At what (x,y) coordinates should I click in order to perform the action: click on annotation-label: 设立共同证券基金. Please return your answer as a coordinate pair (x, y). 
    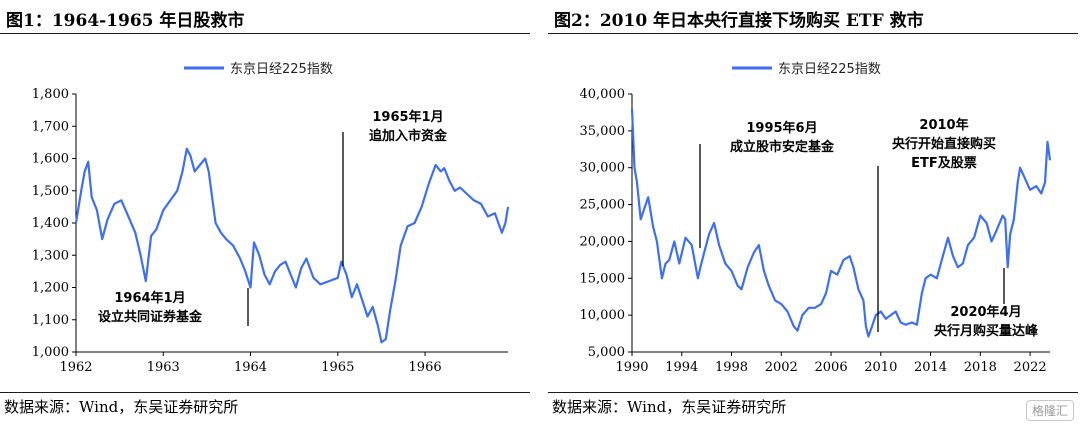
    Looking at the image, I should click on (150, 317).